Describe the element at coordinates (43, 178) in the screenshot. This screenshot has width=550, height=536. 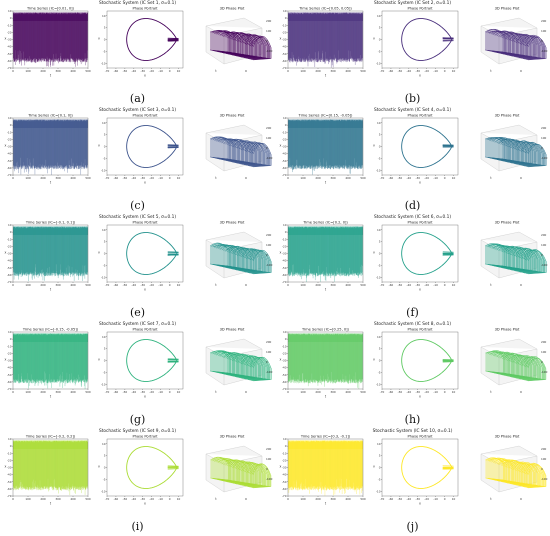
I see `x-tick-label: 200` at that location.